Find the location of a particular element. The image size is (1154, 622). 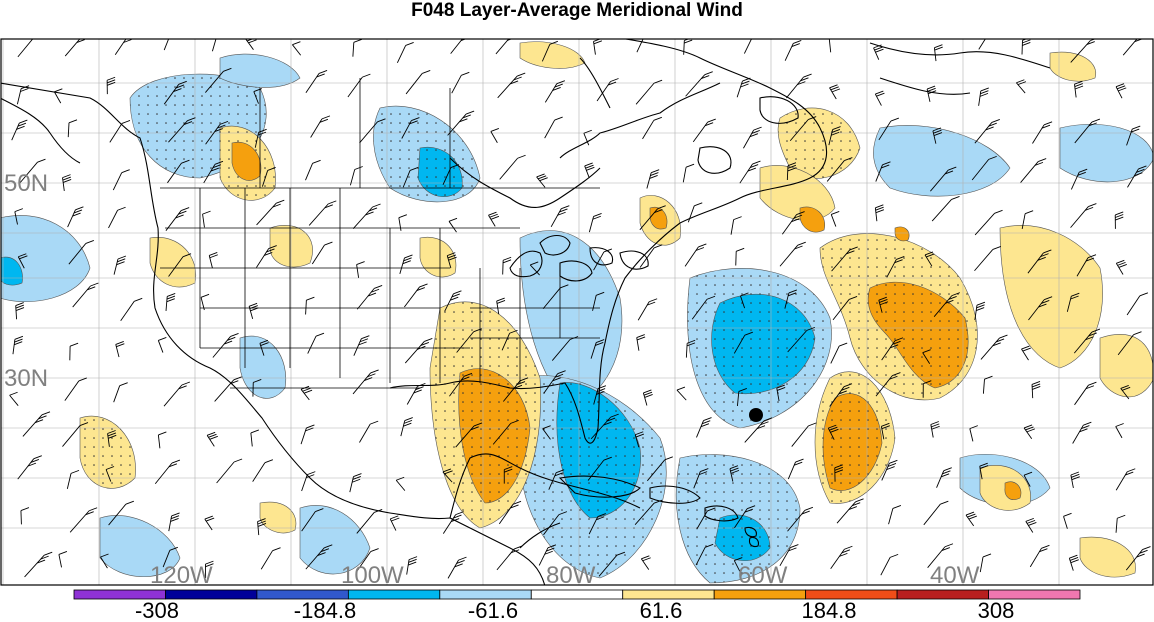

colorbar-box is located at coordinates (394, 594).